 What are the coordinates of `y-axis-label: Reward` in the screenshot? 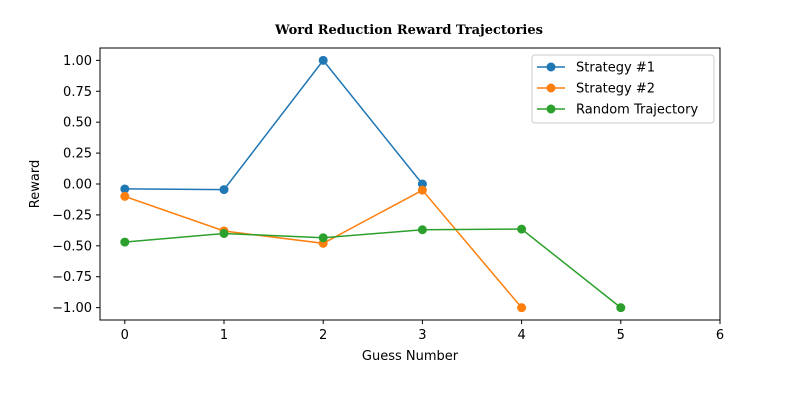 It's located at (35, 184).